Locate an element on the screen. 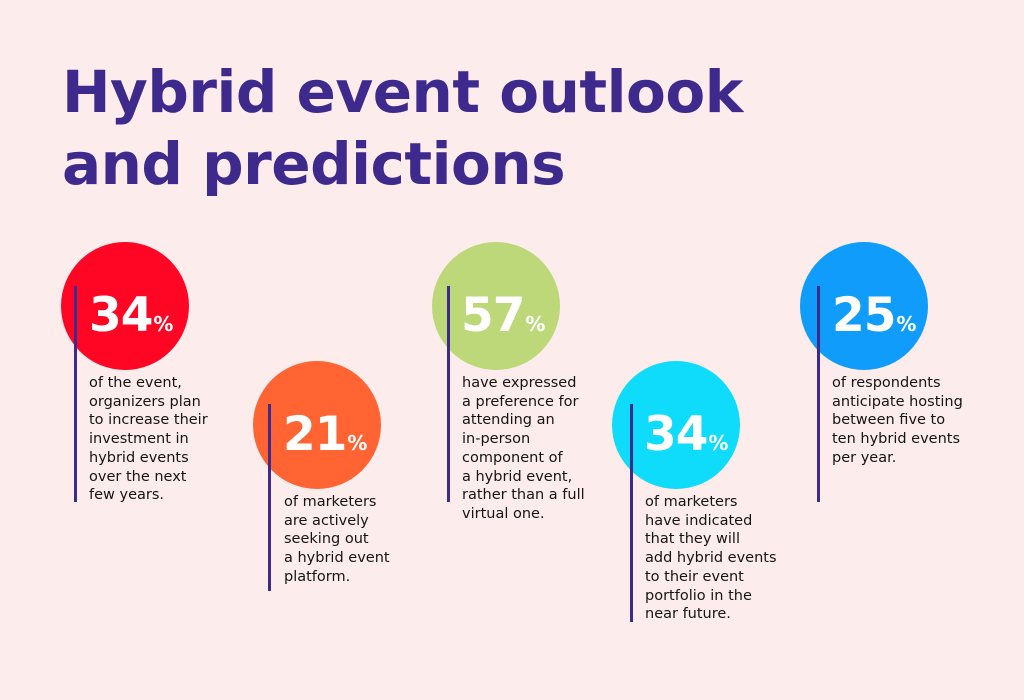 The image size is (1024, 700). stat-unit-3: % is located at coordinates (535, 324).